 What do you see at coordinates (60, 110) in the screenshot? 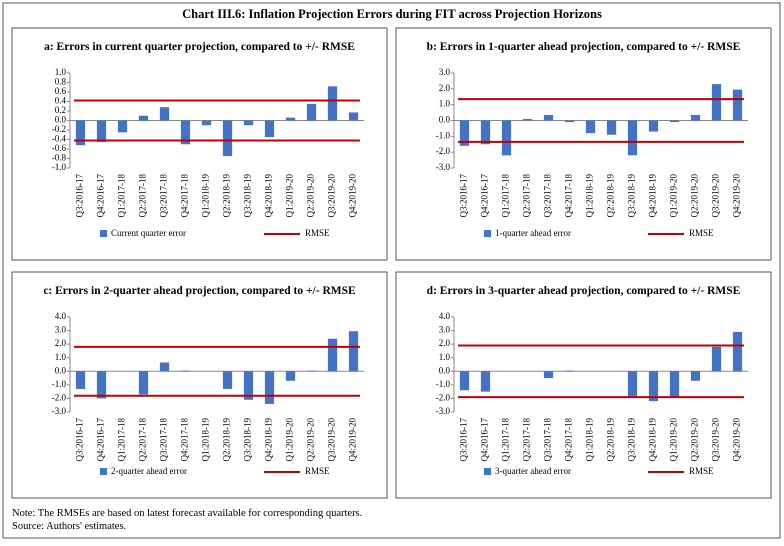
I see `y-tick-label: 0.2` at bounding box center [60, 110].